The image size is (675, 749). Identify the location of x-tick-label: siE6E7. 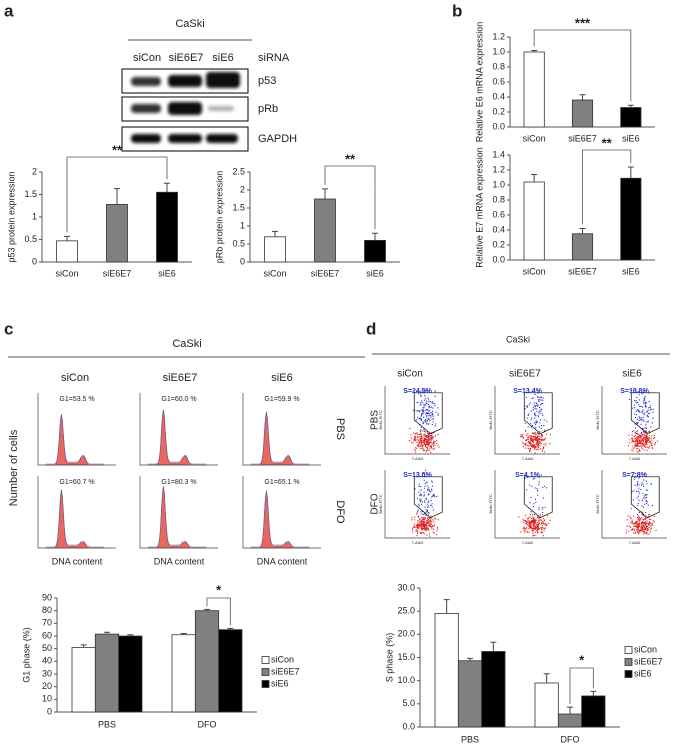
(582, 138).